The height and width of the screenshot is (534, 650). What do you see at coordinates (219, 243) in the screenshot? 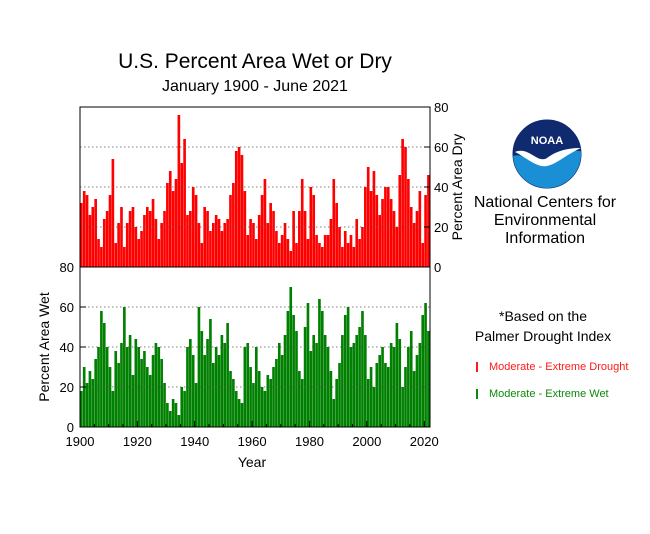
I see `drought-bar-1948` at bounding box center [219, 243].